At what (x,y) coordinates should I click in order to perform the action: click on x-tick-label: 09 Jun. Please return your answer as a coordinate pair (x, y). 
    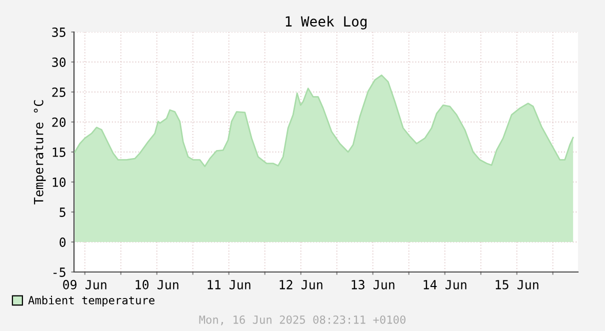
    Looking at the image, I should click on (84, 285).